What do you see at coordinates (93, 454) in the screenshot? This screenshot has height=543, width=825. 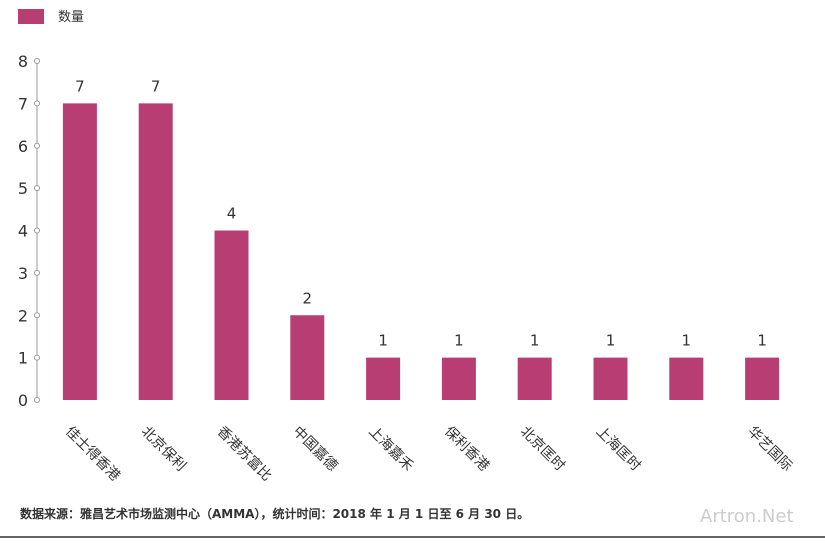 I see `x-tick-label: 佳士得香港` at bounding box center [93, 454].